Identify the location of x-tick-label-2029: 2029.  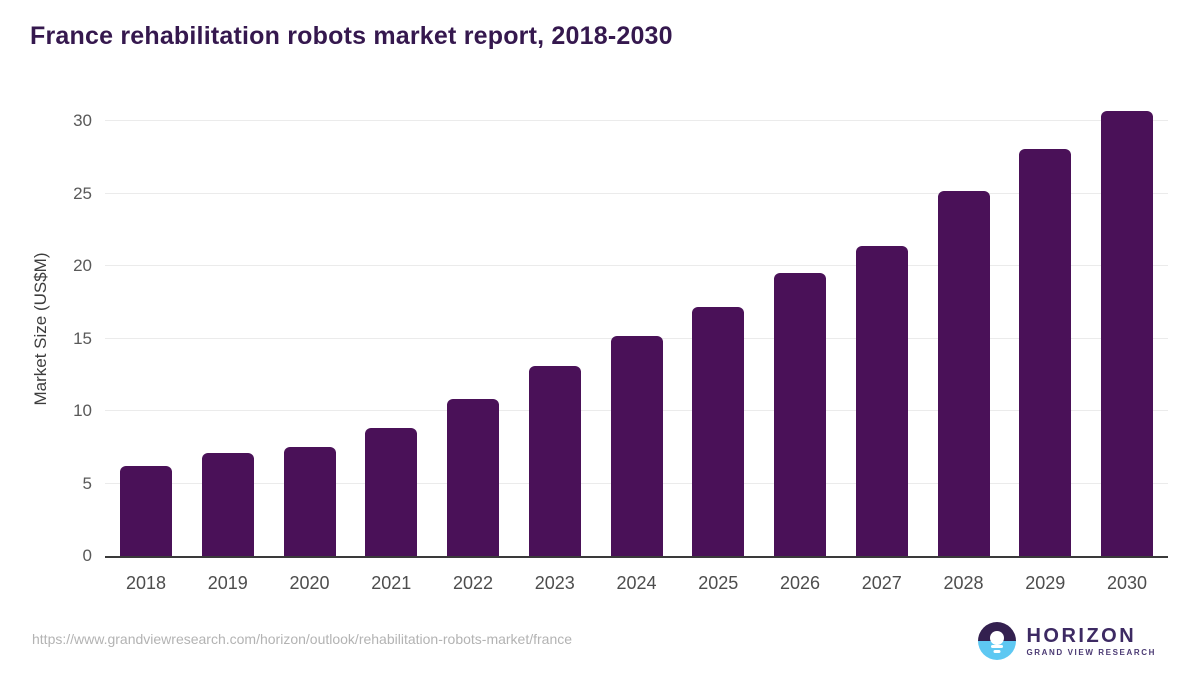
(1045, 583).